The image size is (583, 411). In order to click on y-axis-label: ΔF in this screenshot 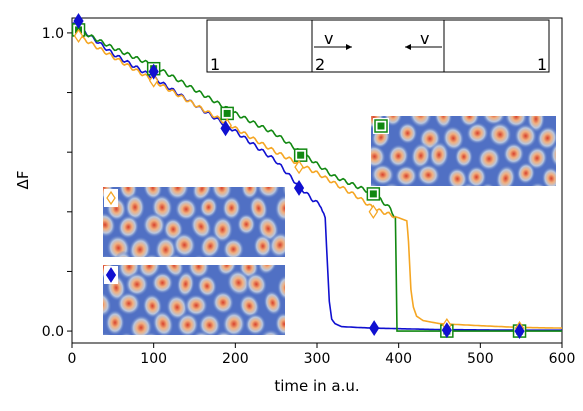, I will do `click(23, 180)`.